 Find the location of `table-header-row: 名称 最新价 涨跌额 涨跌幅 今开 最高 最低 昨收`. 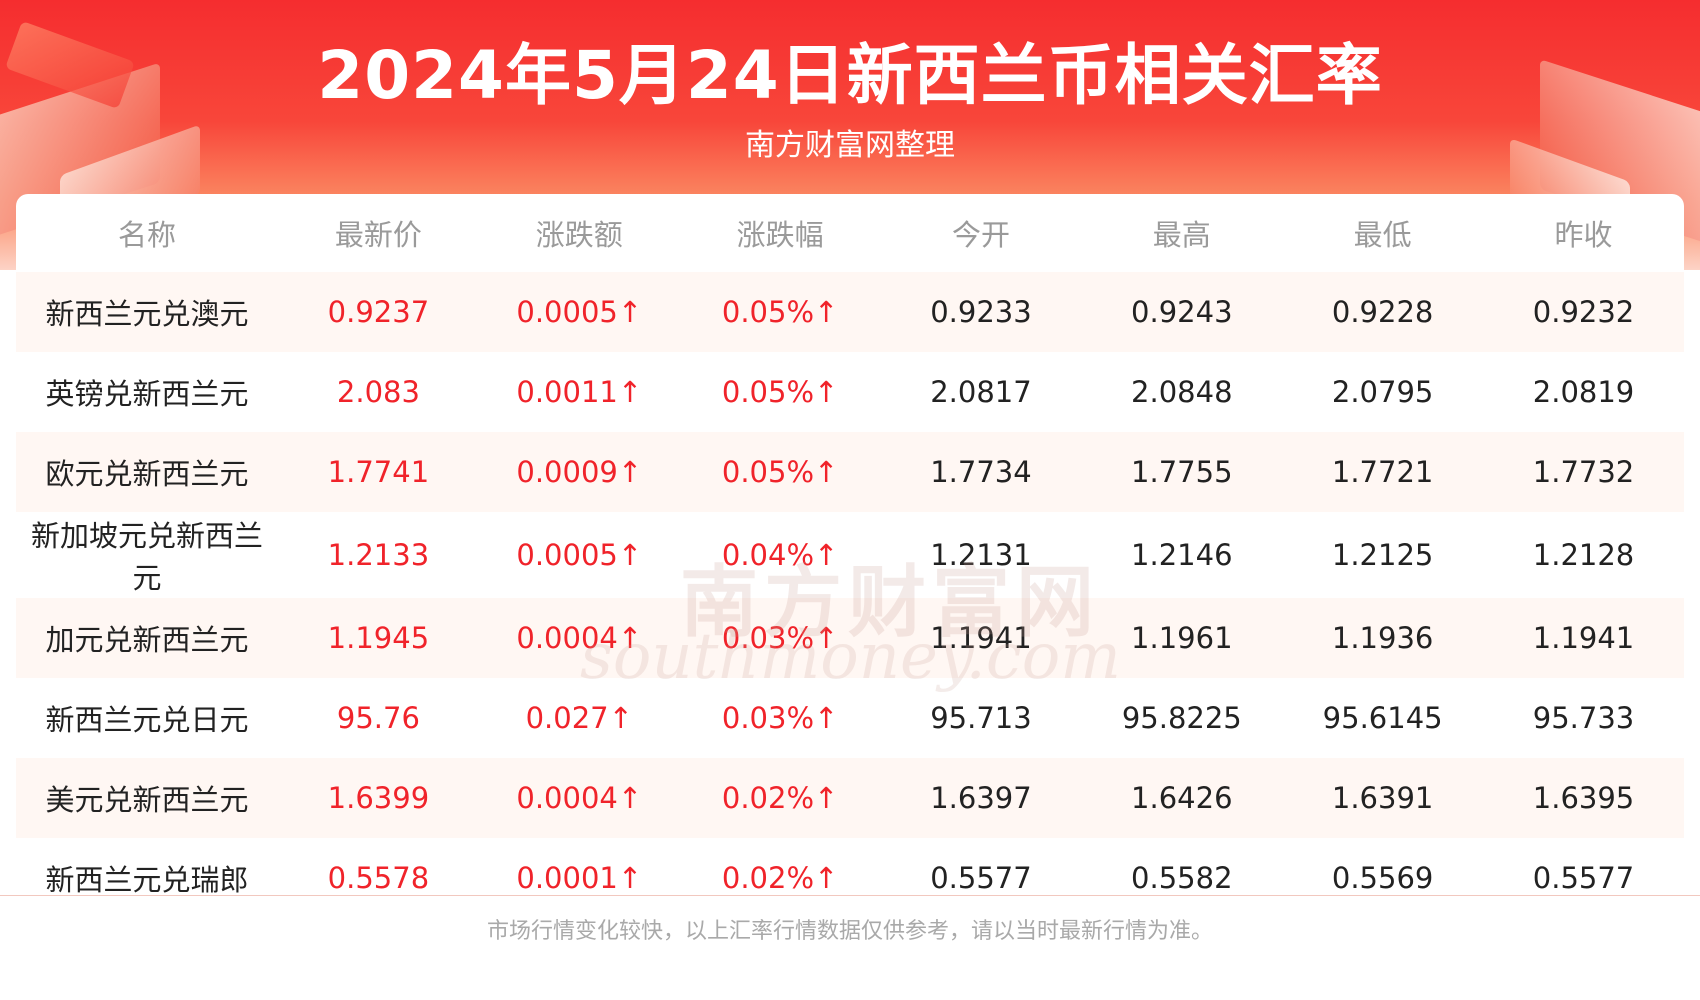

table-header-row: 名称 最新价 涨跌额 涨跌幅 今开 最高 最低 昨收 is located at coordinates (850, 233).